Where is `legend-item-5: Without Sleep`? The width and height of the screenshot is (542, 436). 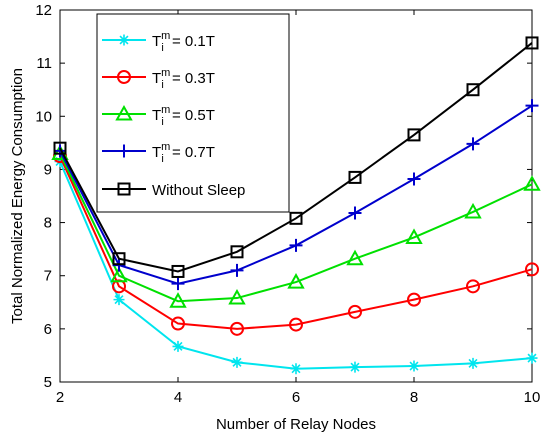 legend-item-5: Without Sleep is located at coordinates (173, 190).